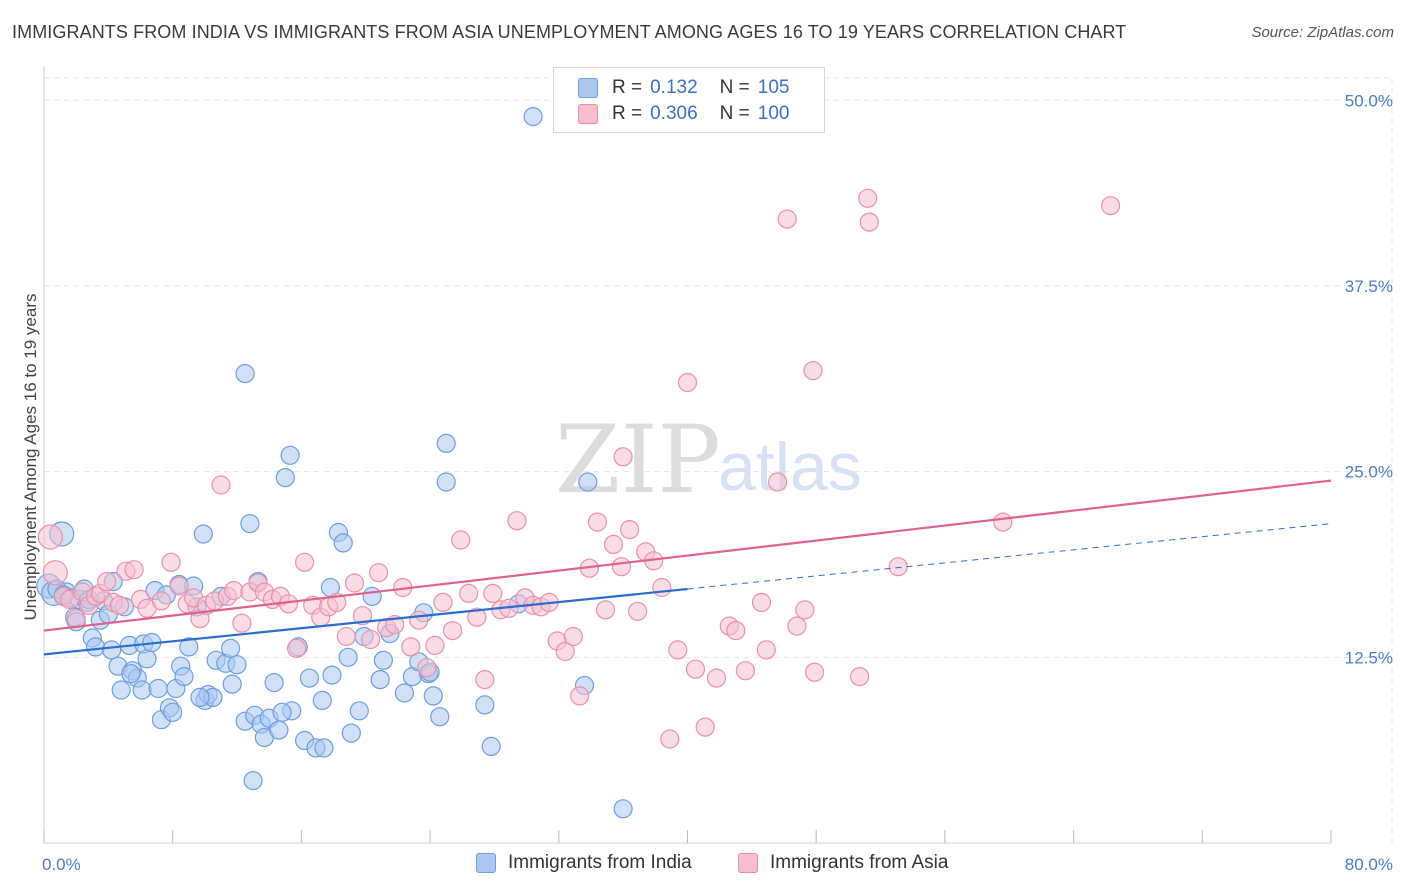 The height and width of the screenshot is (892, 1406). What do you see at coordinates (1322, 32) in the screenshot?
I see `source-label: Source: ZipAtlas.com` at bounding box center [1322, 32].